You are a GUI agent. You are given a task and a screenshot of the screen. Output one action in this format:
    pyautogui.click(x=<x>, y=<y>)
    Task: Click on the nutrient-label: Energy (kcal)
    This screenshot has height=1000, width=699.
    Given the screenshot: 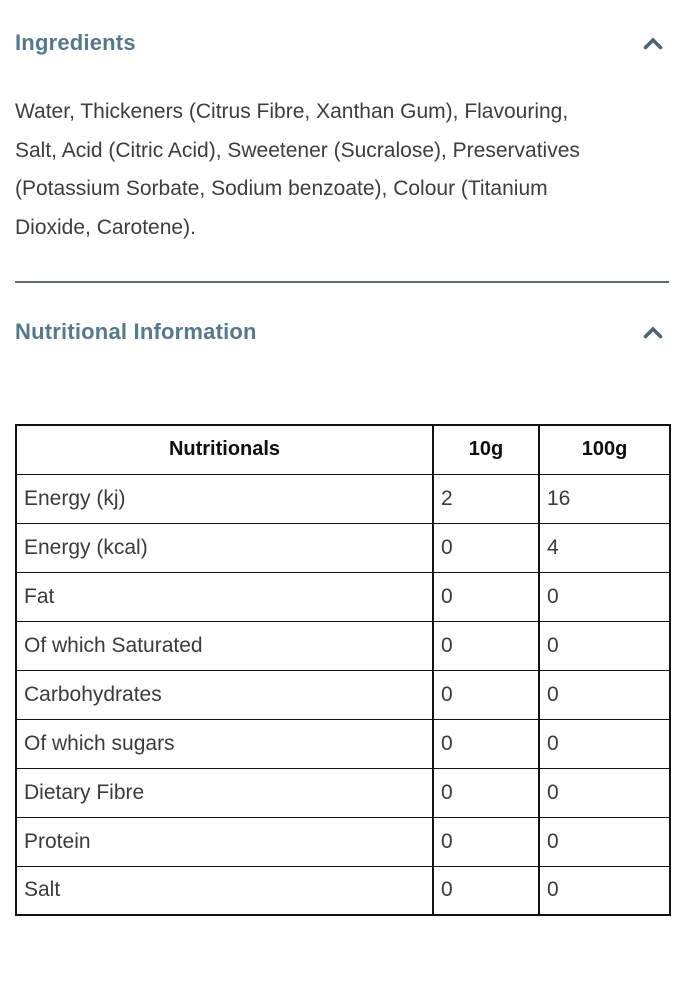 What is the action you would take?
    pyautogui.click(x=224, y=547)
    